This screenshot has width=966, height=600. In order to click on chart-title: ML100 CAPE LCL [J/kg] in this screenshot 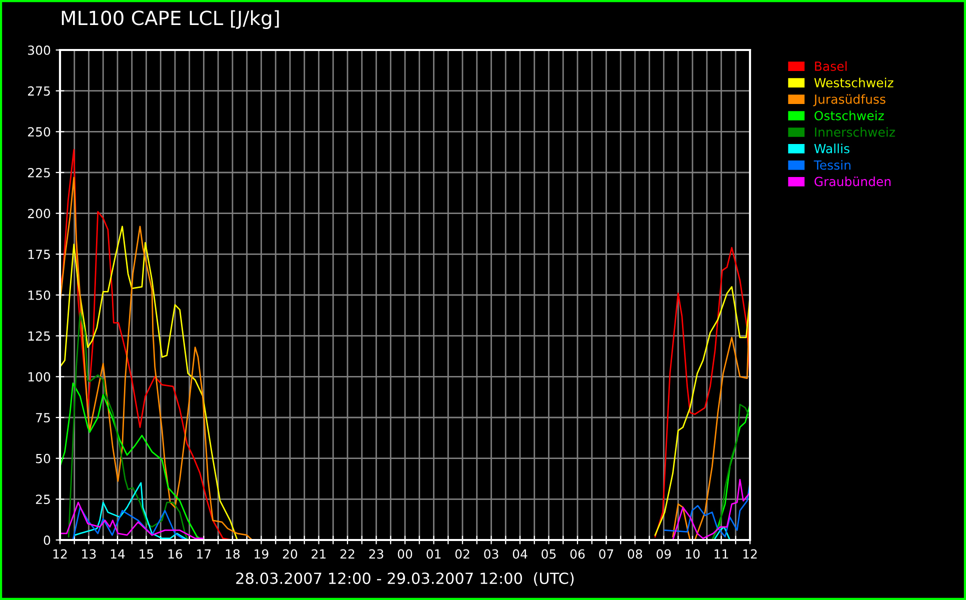, I will do `click(170, 20)`.